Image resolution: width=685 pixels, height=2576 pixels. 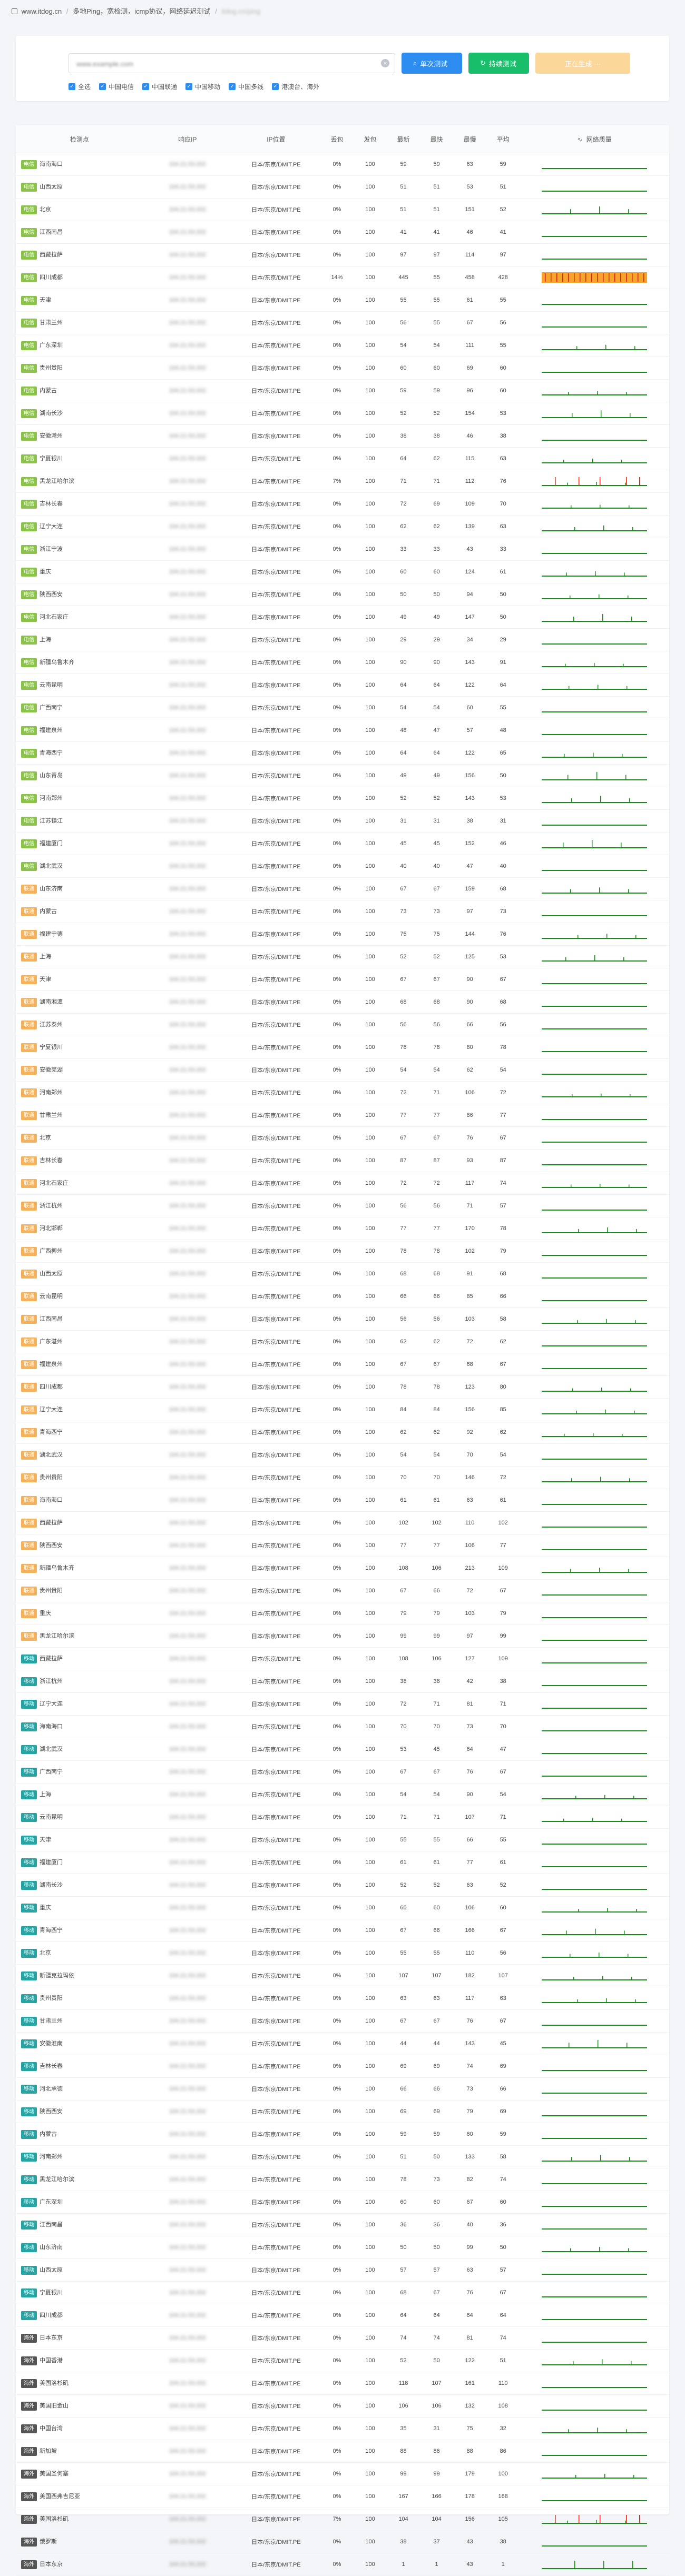 What do you see at coordinates (582, 63) in the screenshot?
I see `download-report-button: 正在生成 ···` at bounding box center [582, 63].